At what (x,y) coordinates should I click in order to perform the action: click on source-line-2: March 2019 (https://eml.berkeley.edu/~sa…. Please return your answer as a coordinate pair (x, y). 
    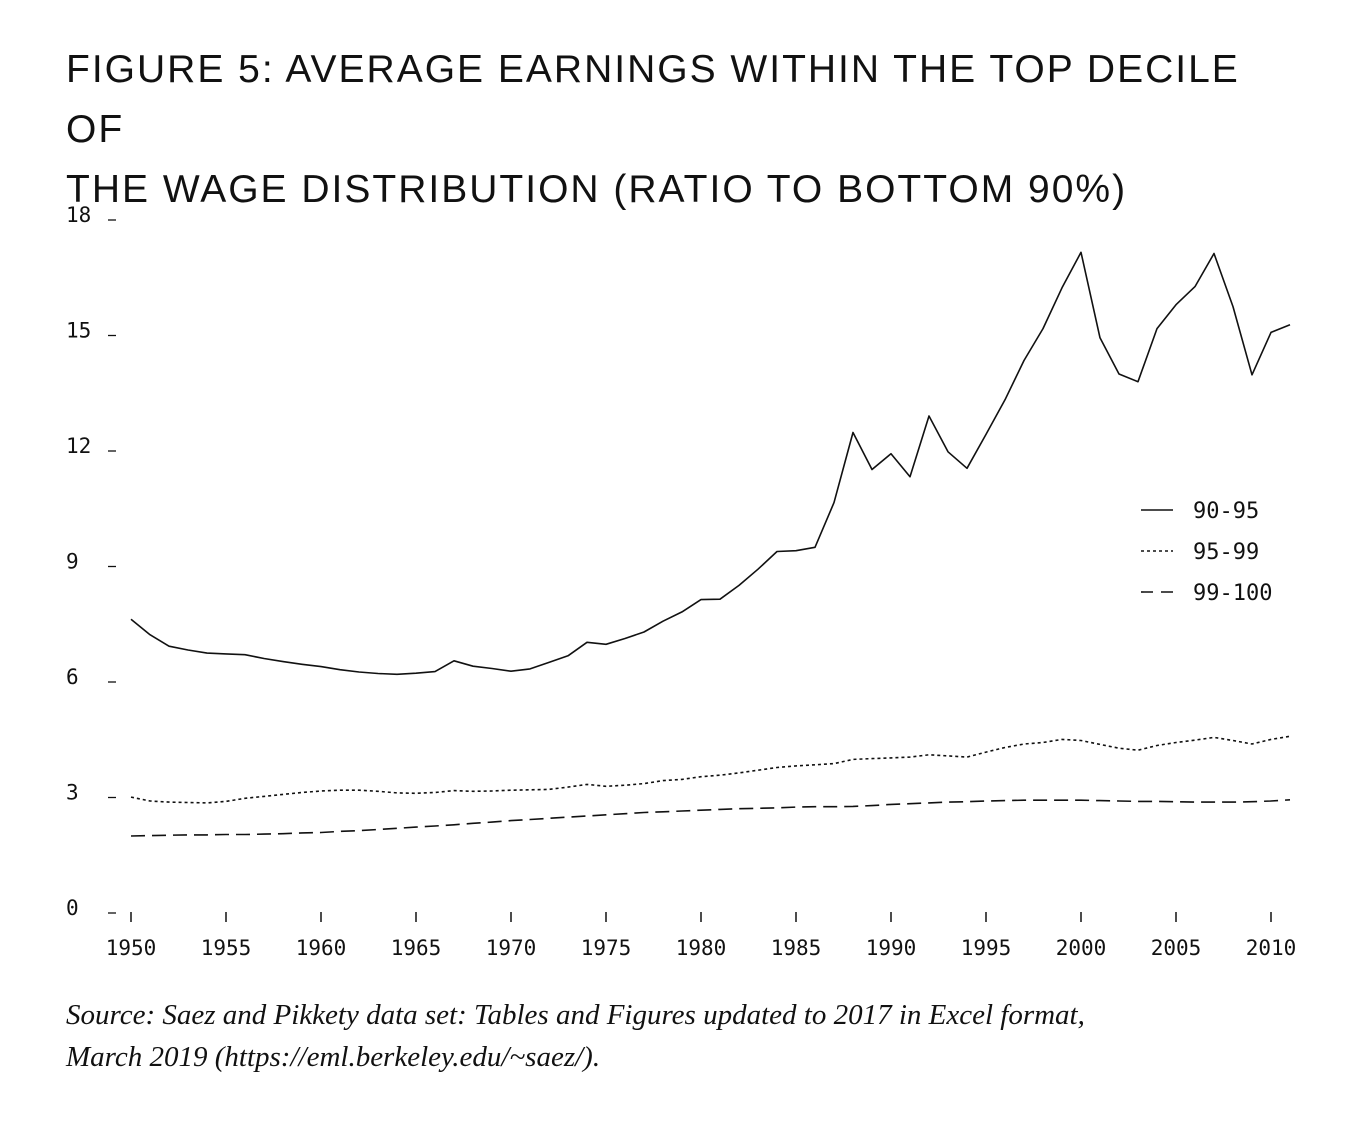
    Looking at the image, I should click on (333, 1057).